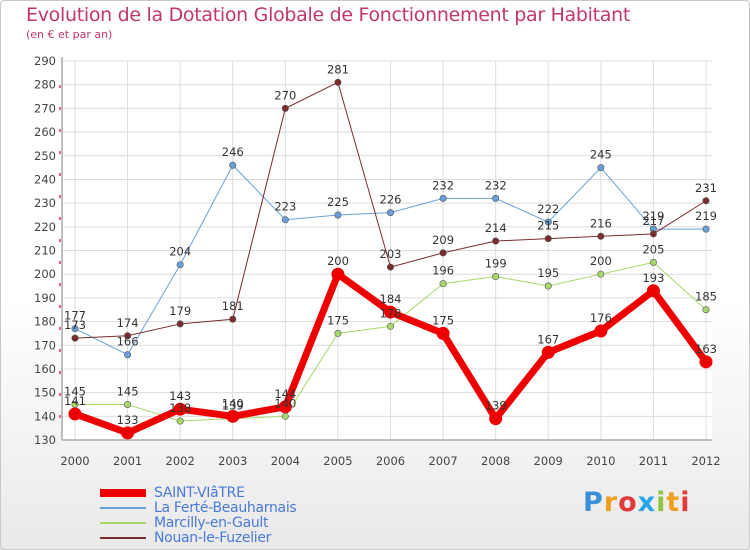  I want to click on data-label: 225, so click(338, 202).